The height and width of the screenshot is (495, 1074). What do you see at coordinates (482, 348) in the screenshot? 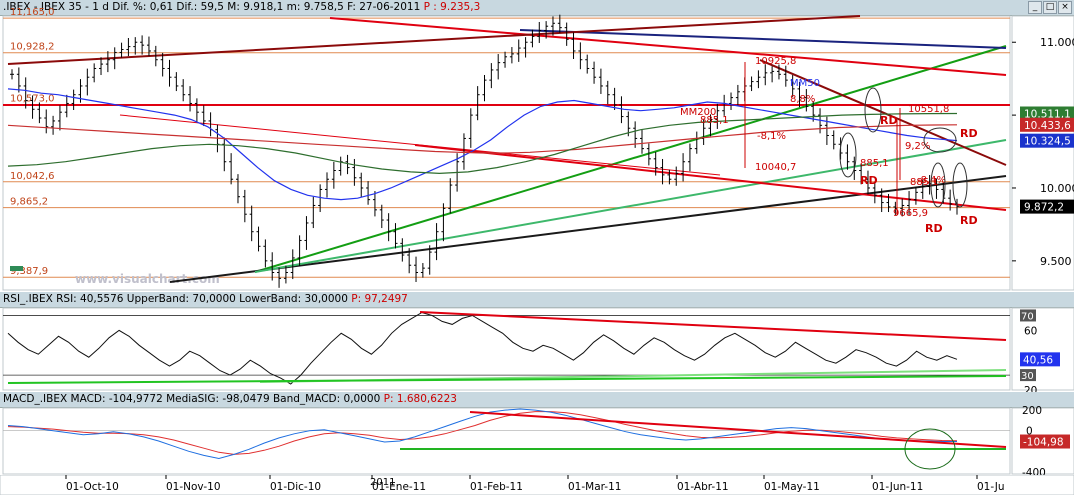
I see `rsi-line` at bounding box center [482, 348].